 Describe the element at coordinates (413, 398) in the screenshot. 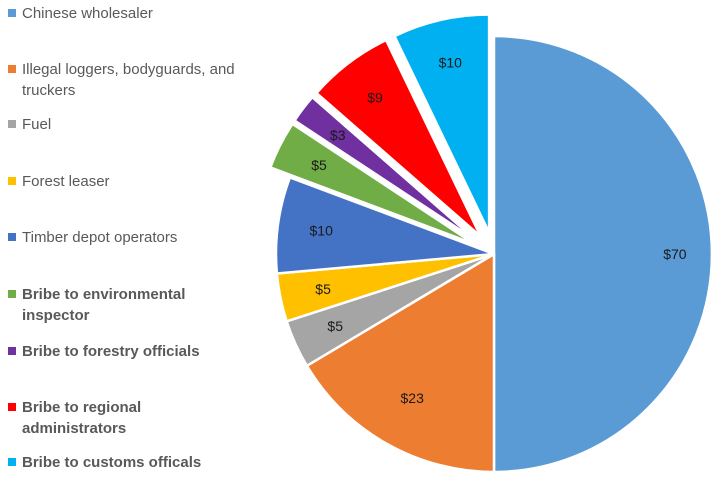

I see `slice-data-label: $23` at that location.